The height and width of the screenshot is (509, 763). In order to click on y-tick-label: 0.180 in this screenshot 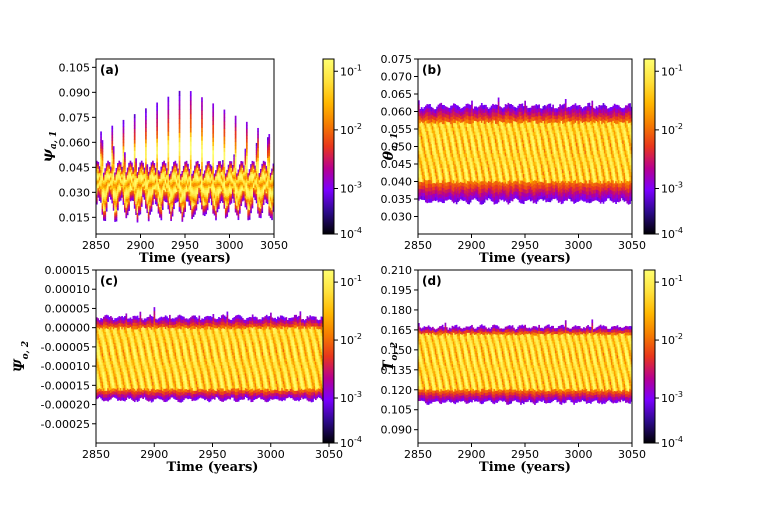, I will do `click(397, 310)`.